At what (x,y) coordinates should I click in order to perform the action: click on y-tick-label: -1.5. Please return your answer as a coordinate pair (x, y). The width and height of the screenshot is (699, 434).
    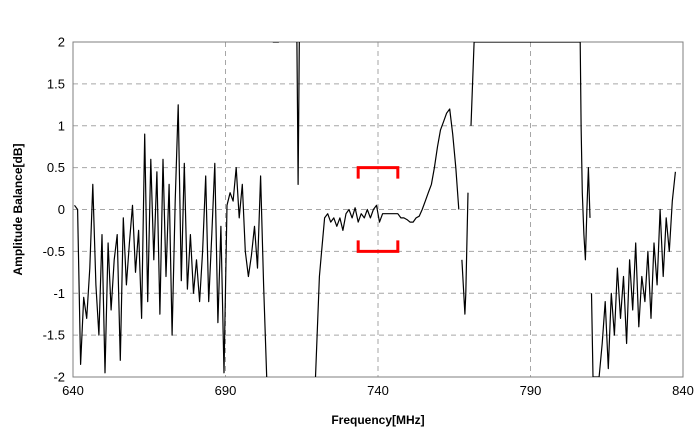
    Looking at the image, I should click on (54, 335).